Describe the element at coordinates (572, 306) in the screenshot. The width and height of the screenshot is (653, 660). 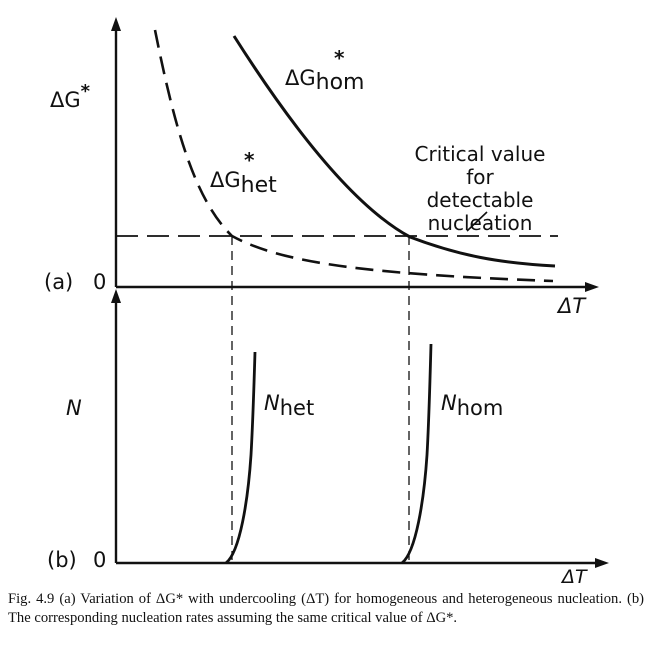
I see `panel-a-x-axis-label: ΔT` at that location.